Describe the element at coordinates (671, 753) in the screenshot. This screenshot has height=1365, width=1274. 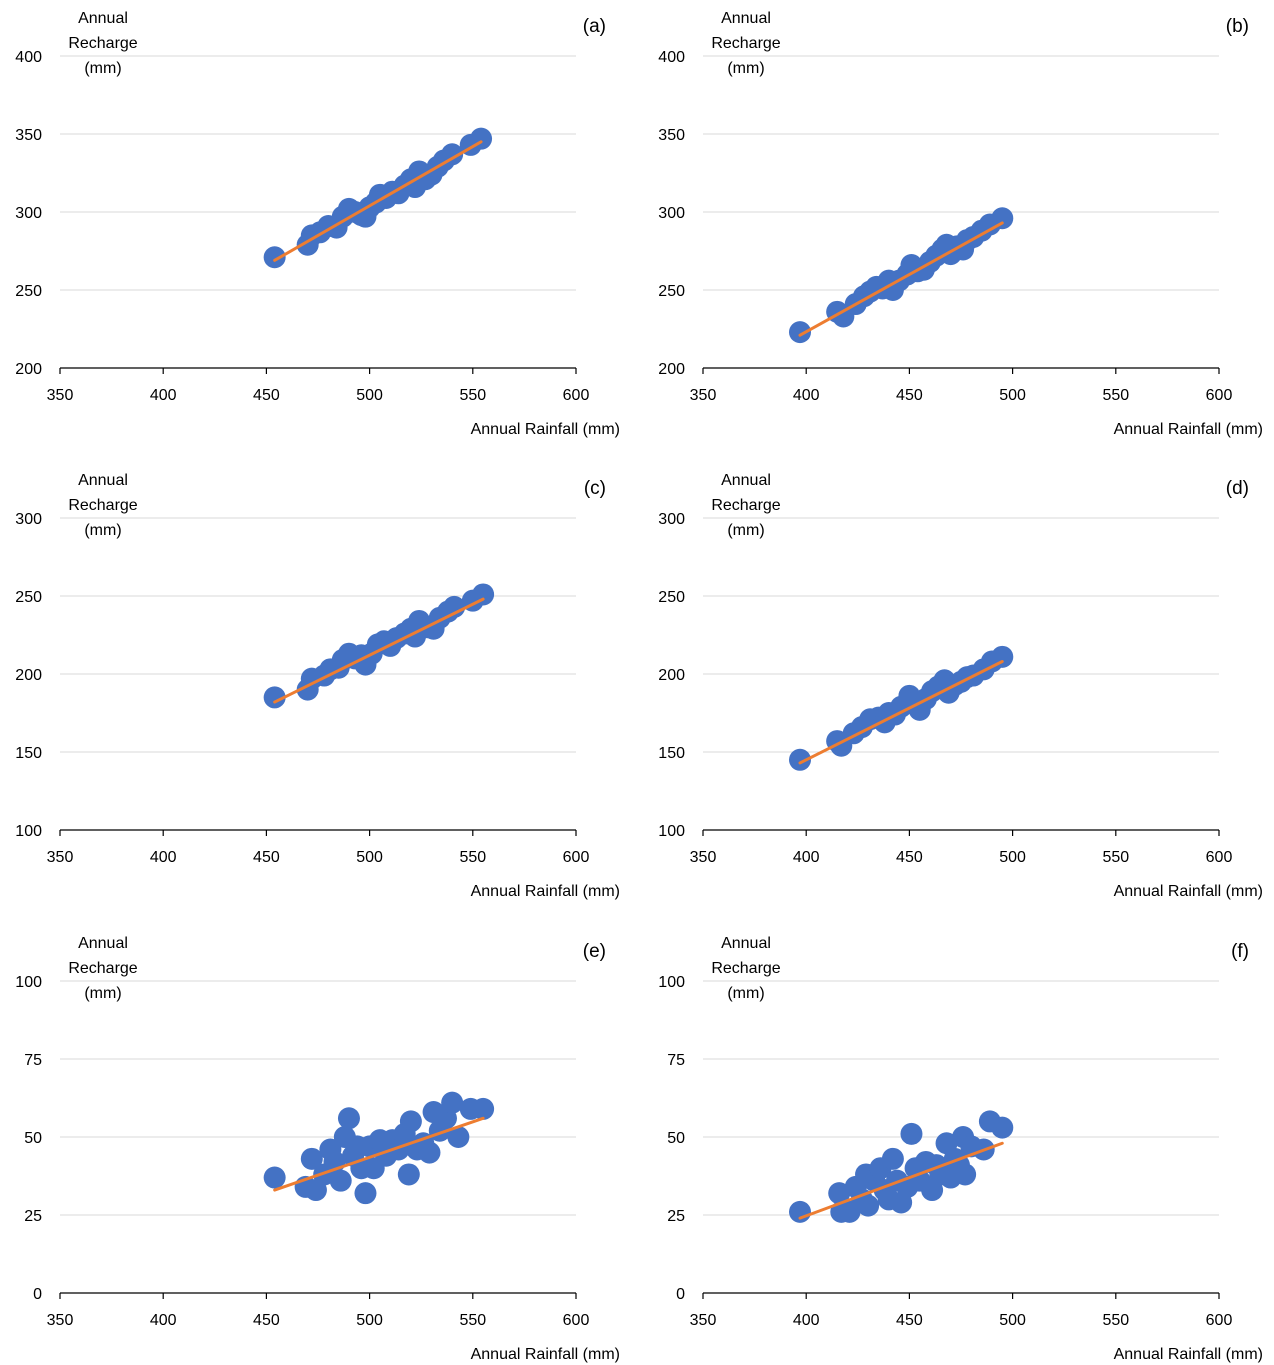
I see `y-tick-label: 150` at that location.